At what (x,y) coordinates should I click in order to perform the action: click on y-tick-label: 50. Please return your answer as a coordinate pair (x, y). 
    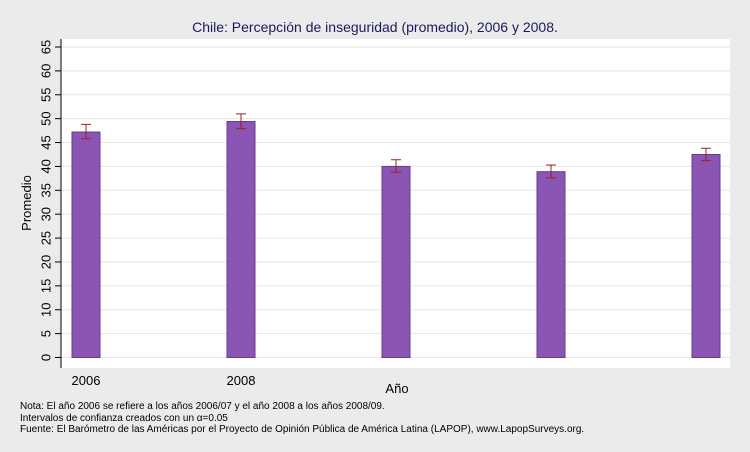
    Looking at the image, I should click on (45, 118).